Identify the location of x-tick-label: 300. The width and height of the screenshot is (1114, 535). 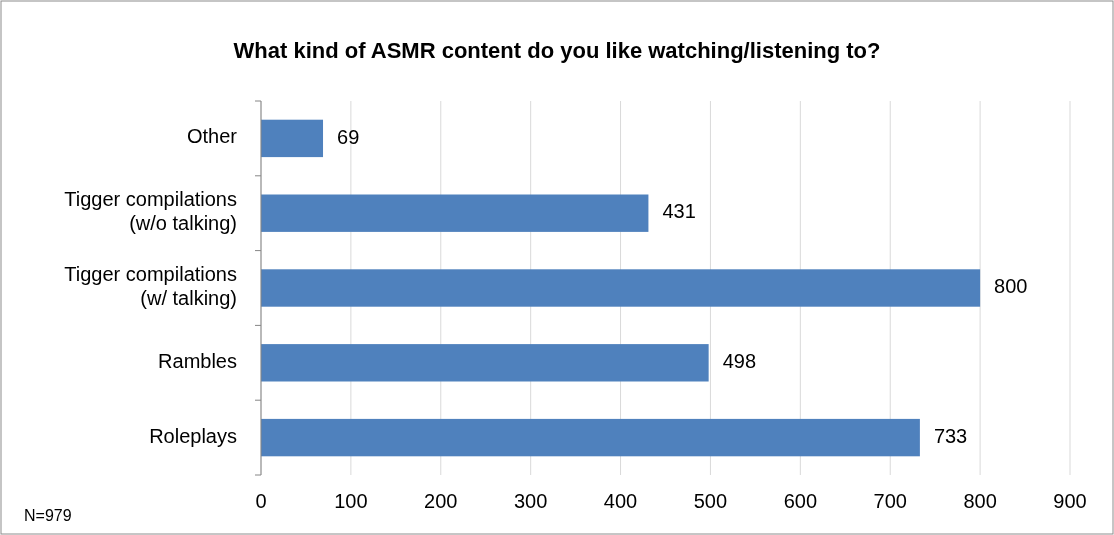
(530, 501).